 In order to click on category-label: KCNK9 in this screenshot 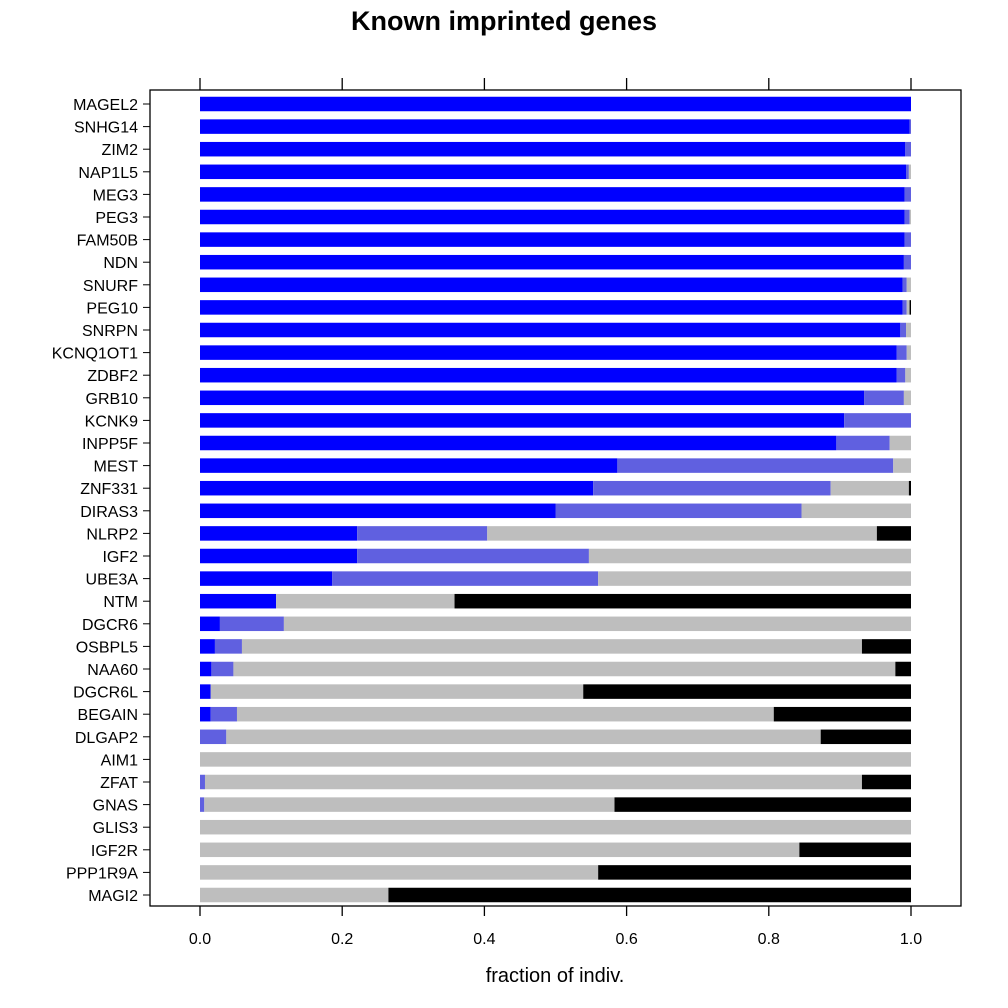, I will do `click(111, 421)`.